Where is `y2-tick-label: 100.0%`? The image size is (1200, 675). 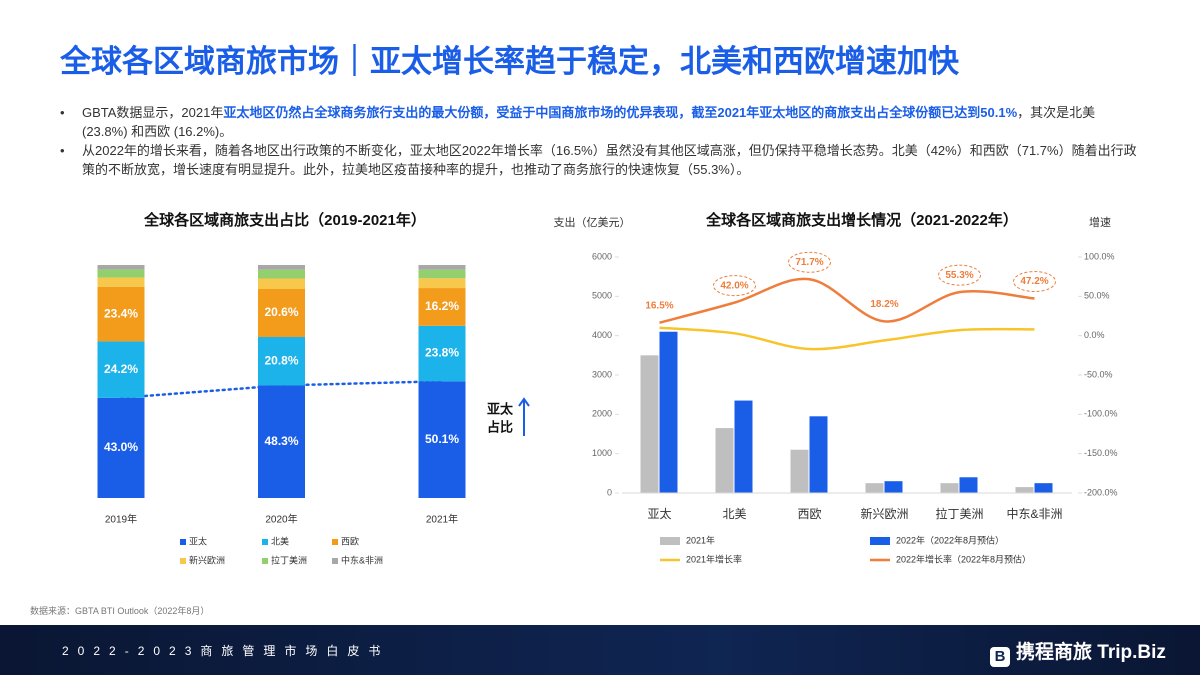 y2-tick-label: 100.0% is located at coordinates (1099, 256).